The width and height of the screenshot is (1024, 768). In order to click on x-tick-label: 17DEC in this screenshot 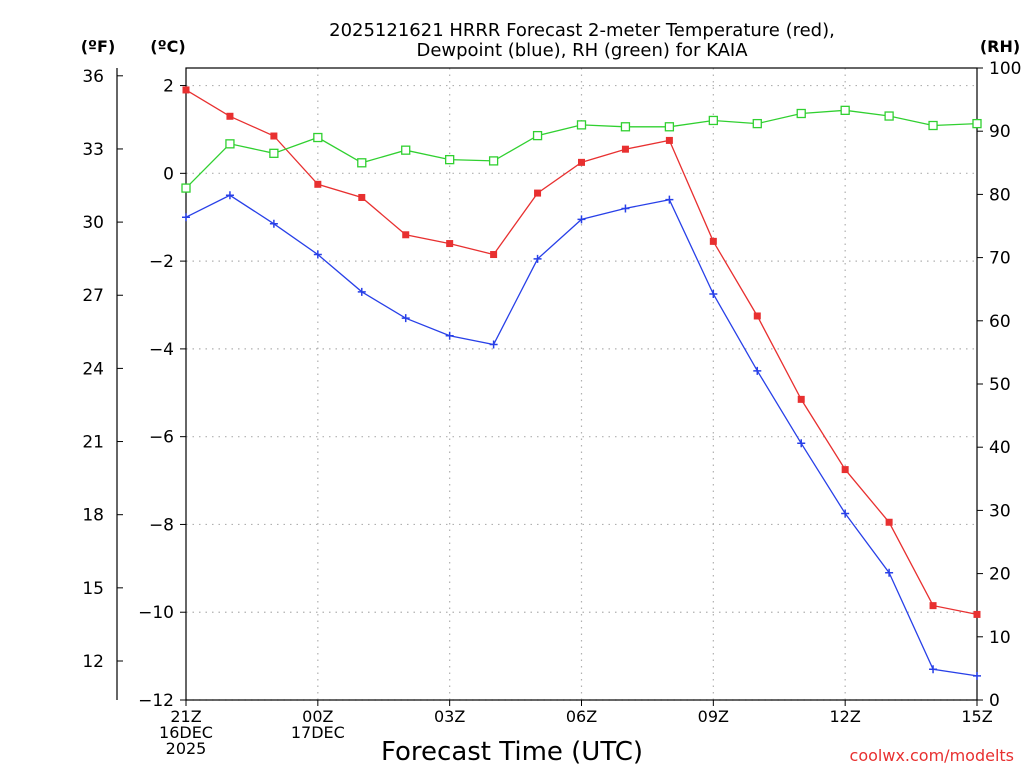, I will do `click(318, 732)`.